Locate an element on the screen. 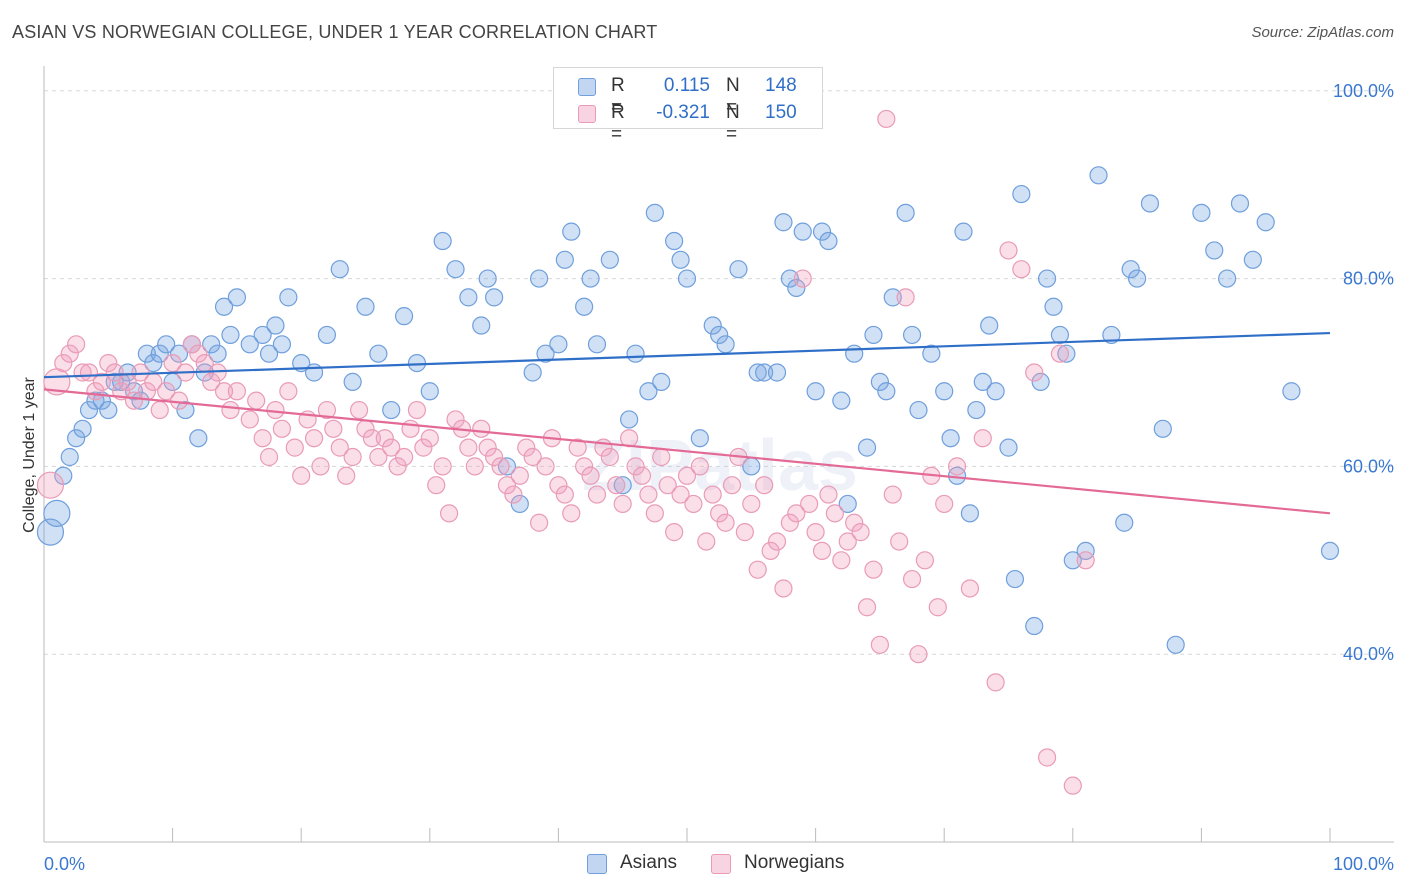  y-tick-label: 60.0% is located at coordinates (1368, 466).